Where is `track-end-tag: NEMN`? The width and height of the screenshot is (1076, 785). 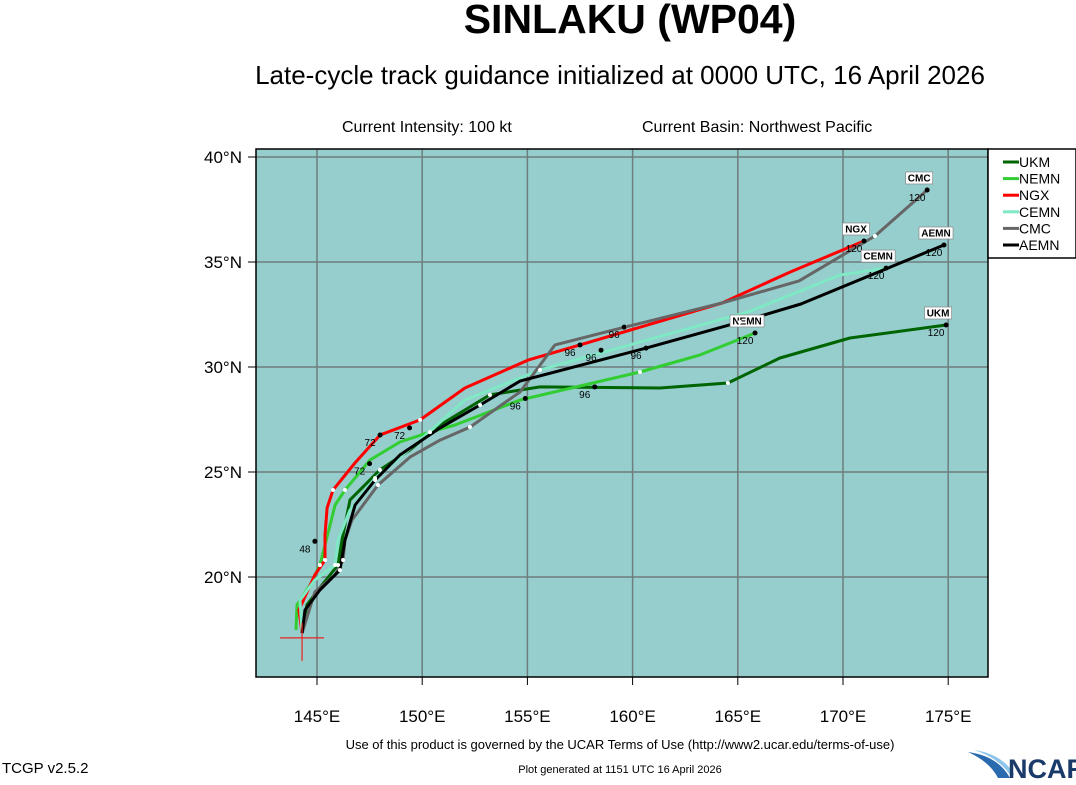 track-end-tag: NEMN is located at coordinates (746, 321).